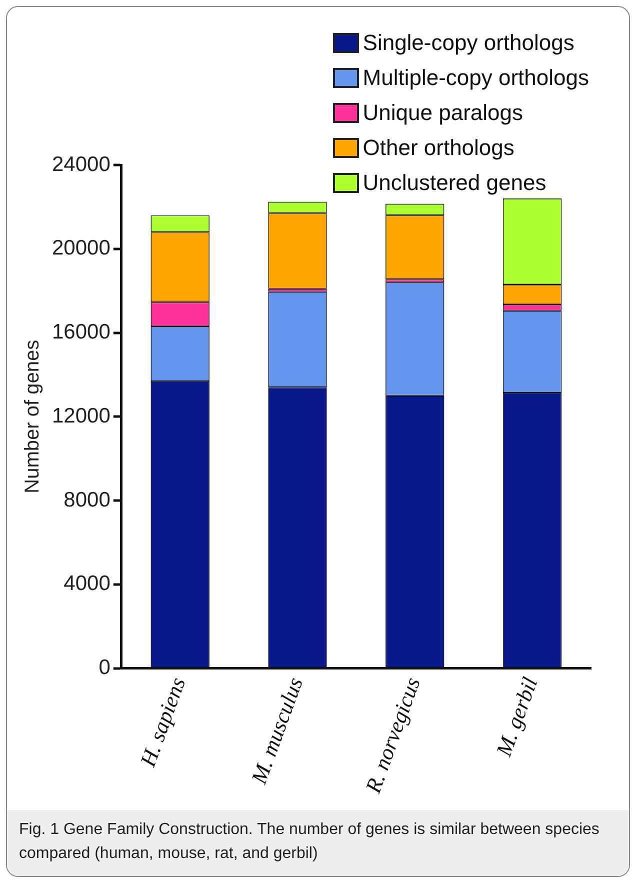  Describe the element at coordinates (277, 731) in the screenshot. I see `x-tick-label: M. musculus` at that location.